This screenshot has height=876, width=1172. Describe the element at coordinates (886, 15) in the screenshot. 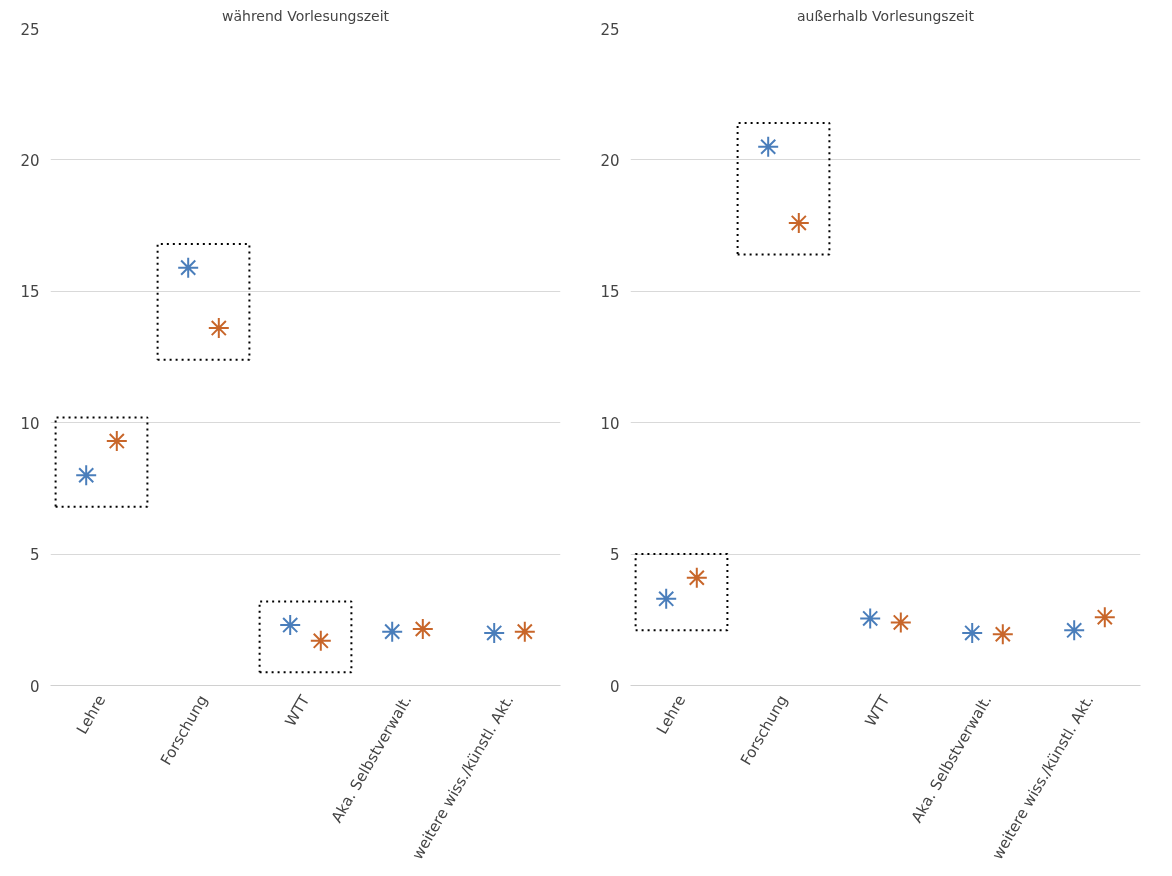

I see `chart-title: außerhalb Vorlesungszeit` at that location.